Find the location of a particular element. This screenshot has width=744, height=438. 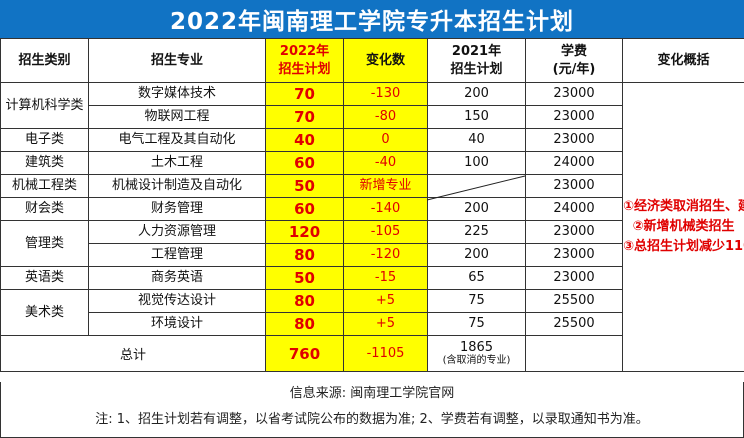

table-row: 英语类 商务英语 50 -15 65 23000 is located at coordinates (372, 278).